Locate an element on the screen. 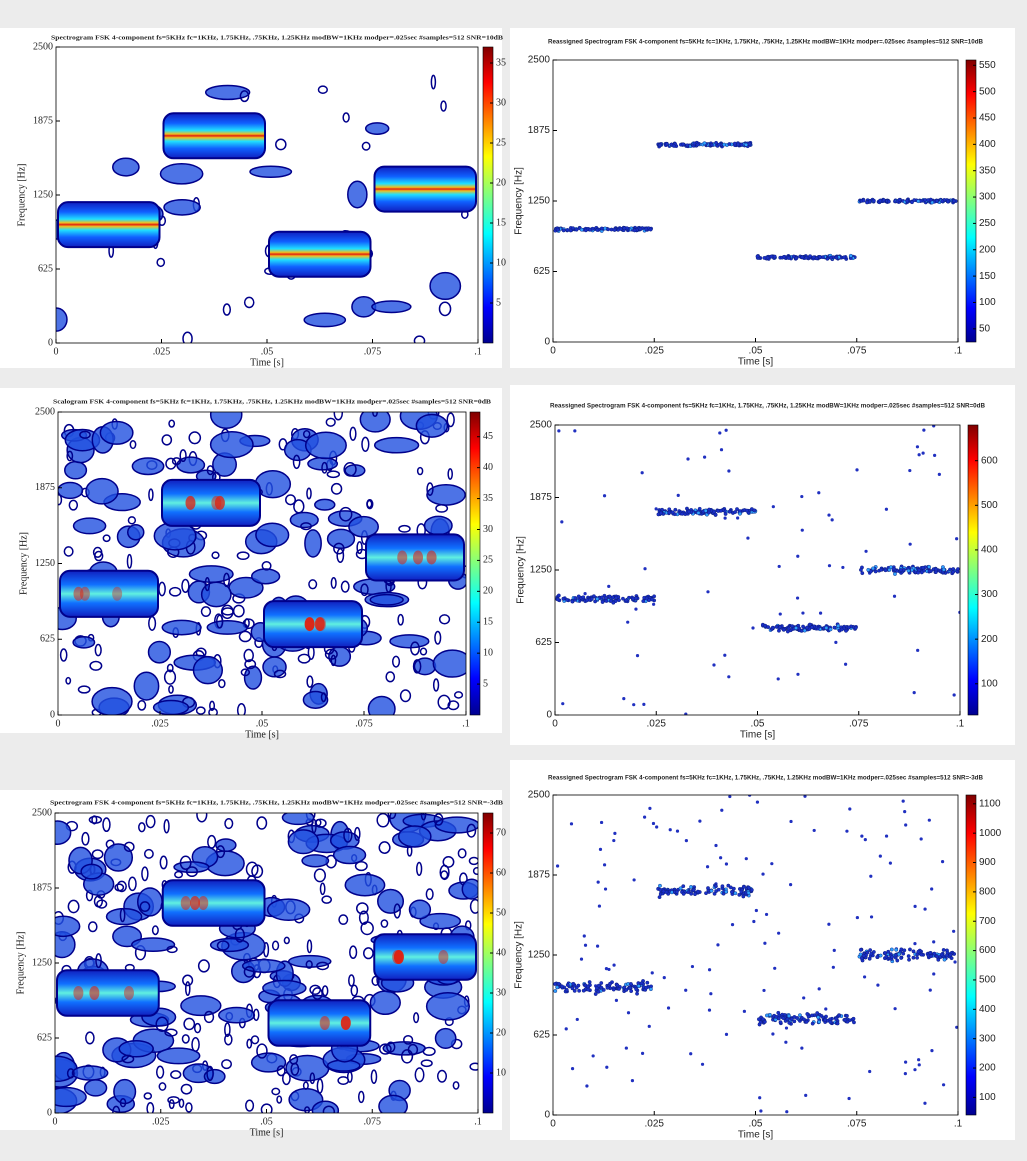 The image size is (1027, 1161). y-axis-label: Frequency [Hz] is located at coordinates (20, 962).